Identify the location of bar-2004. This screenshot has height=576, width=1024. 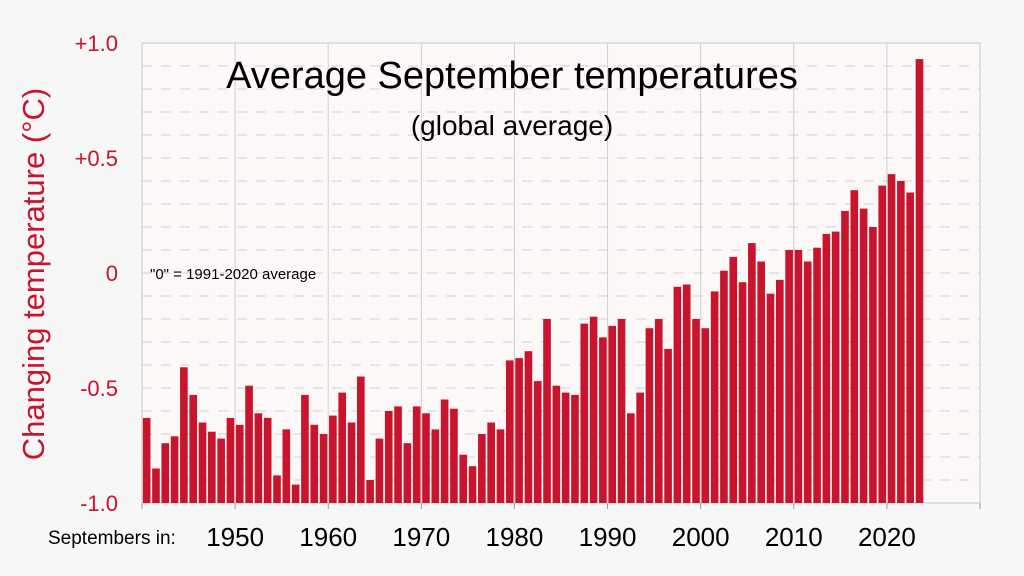
(742, 392).